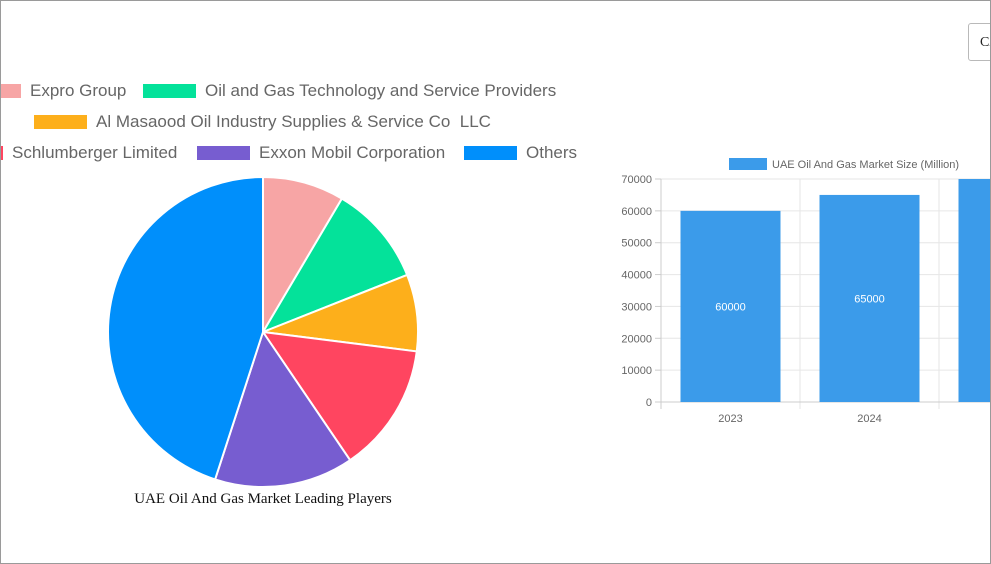 The width and height of the screenshot is (991, 564). I want to click on legend-label-schlumberger: Schlumberger Limited, so click(95, 152).